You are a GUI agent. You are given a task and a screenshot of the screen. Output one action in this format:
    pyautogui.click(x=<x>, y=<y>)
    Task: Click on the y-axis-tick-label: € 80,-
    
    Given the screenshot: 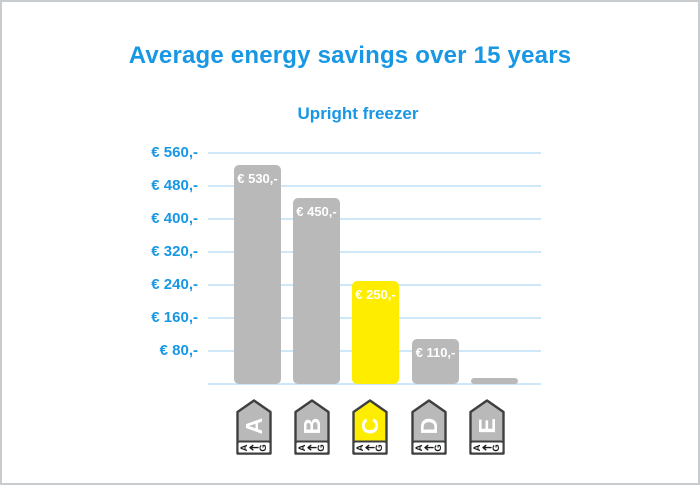 What is the action you would take?
    pyautogui.click(x=178, y=350)
    